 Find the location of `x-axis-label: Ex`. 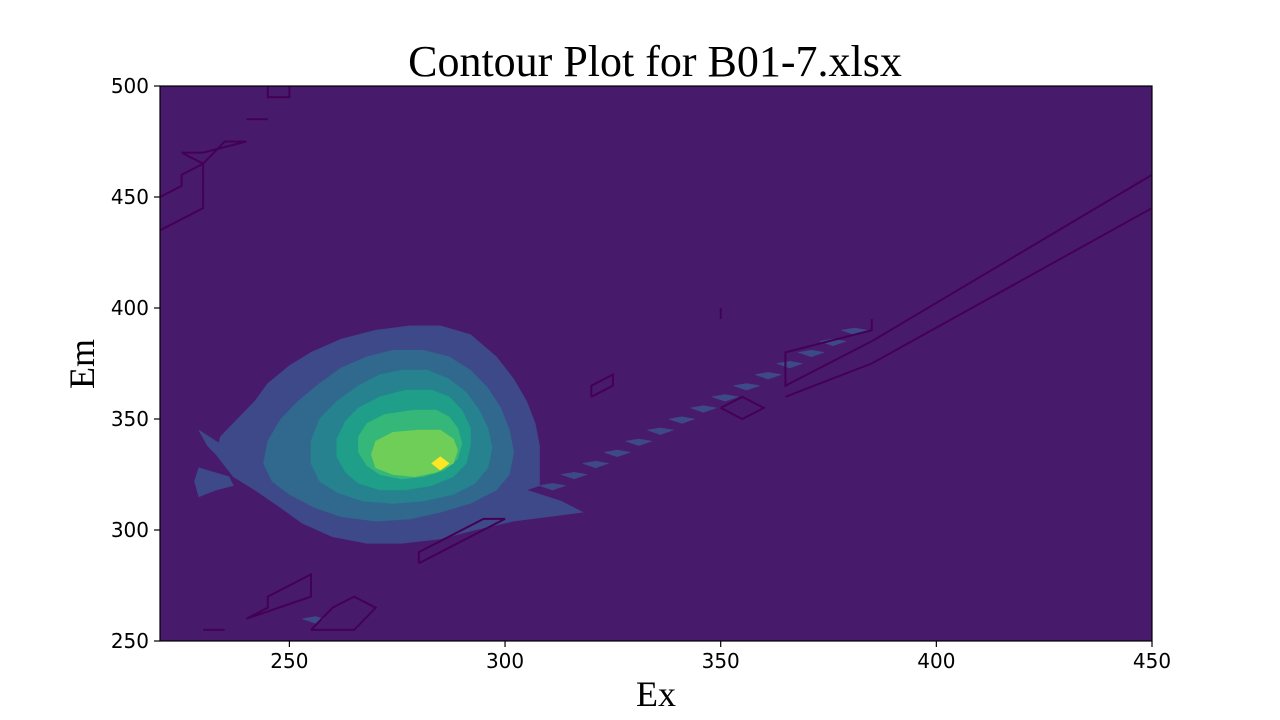

x-axis-label: Ex is located at coordinates (656, 694).